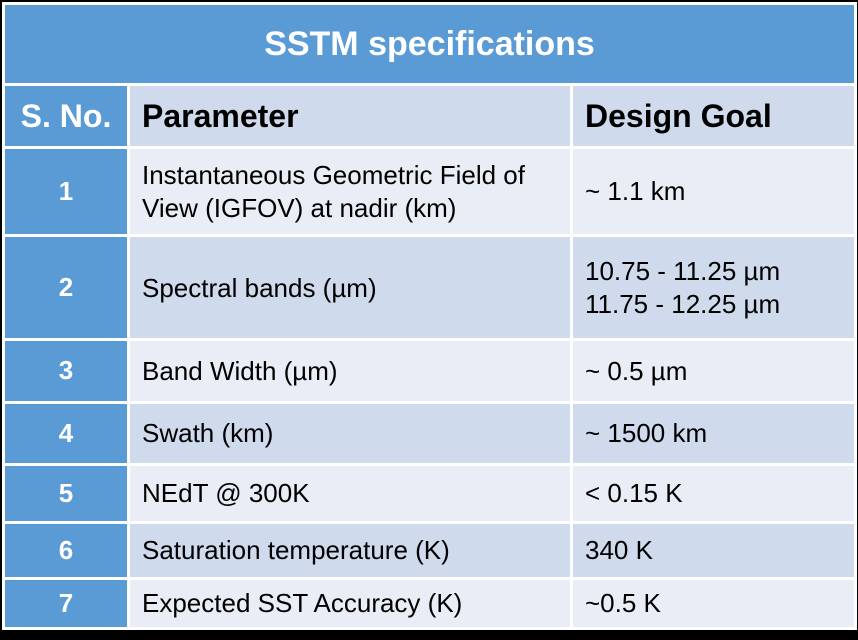  What do you see at coordinates (350, 288) in the screenshot?
I see `parameter-cell: Spectral bands (µm)` at bounding box center [350, 288].